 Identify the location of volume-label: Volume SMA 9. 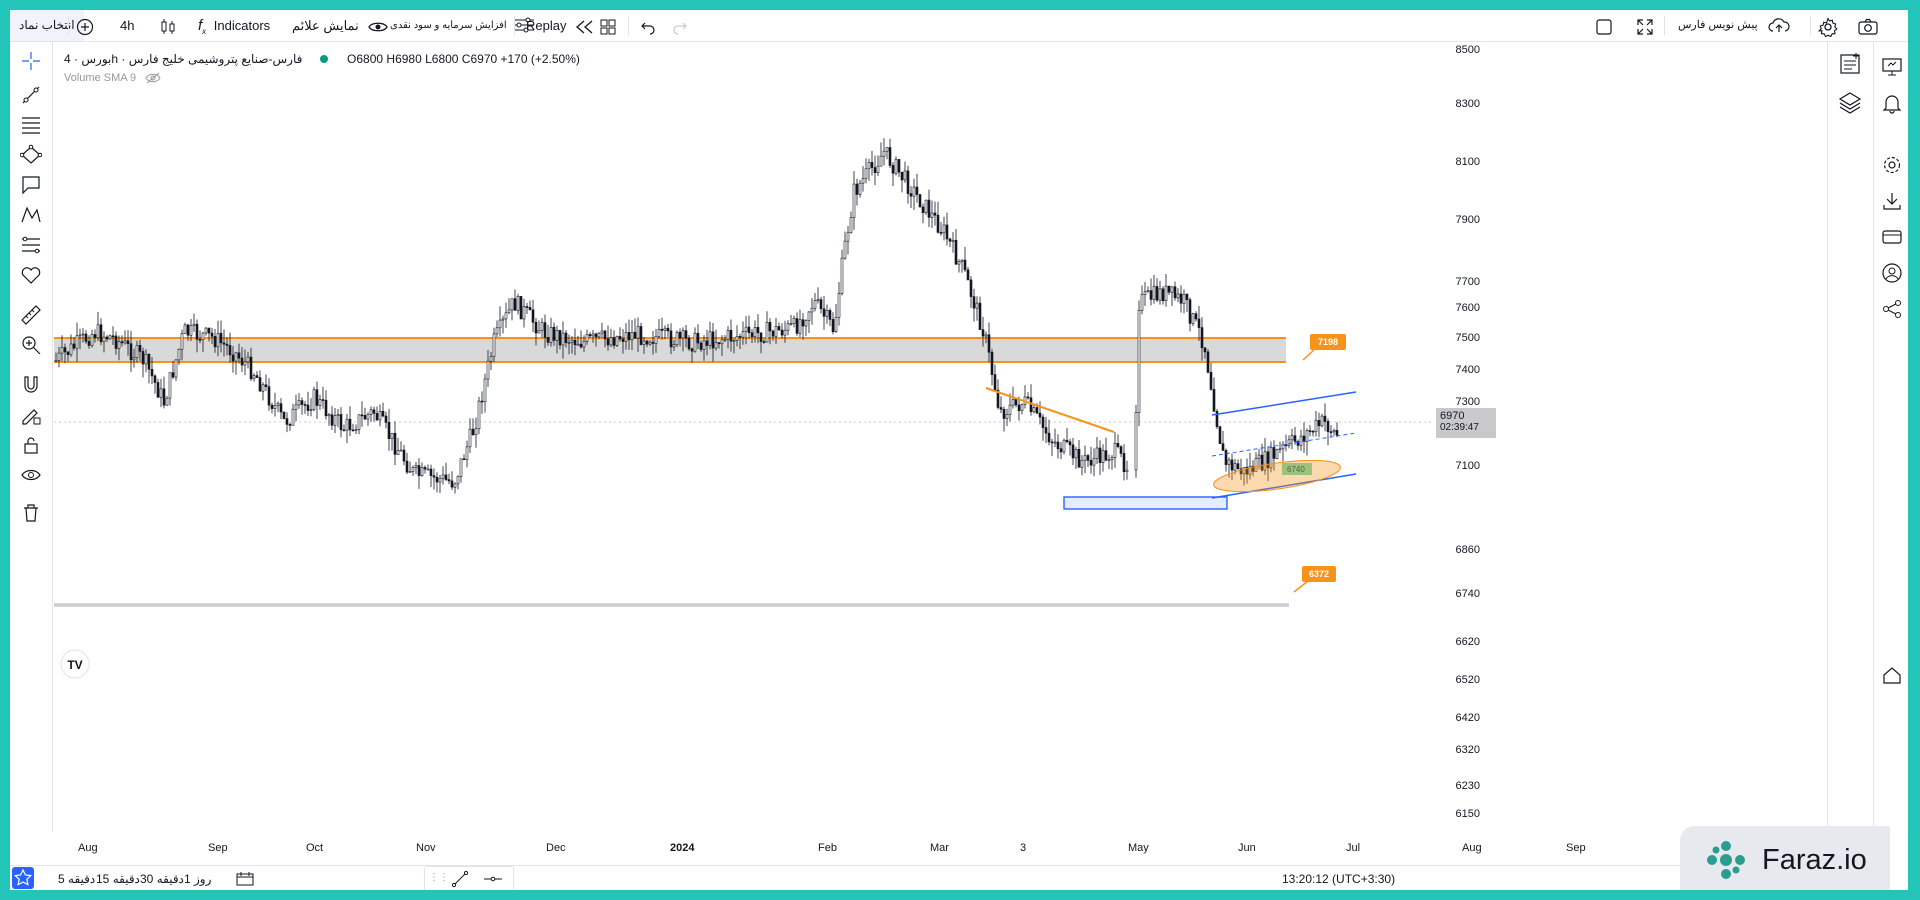
(100, 78).